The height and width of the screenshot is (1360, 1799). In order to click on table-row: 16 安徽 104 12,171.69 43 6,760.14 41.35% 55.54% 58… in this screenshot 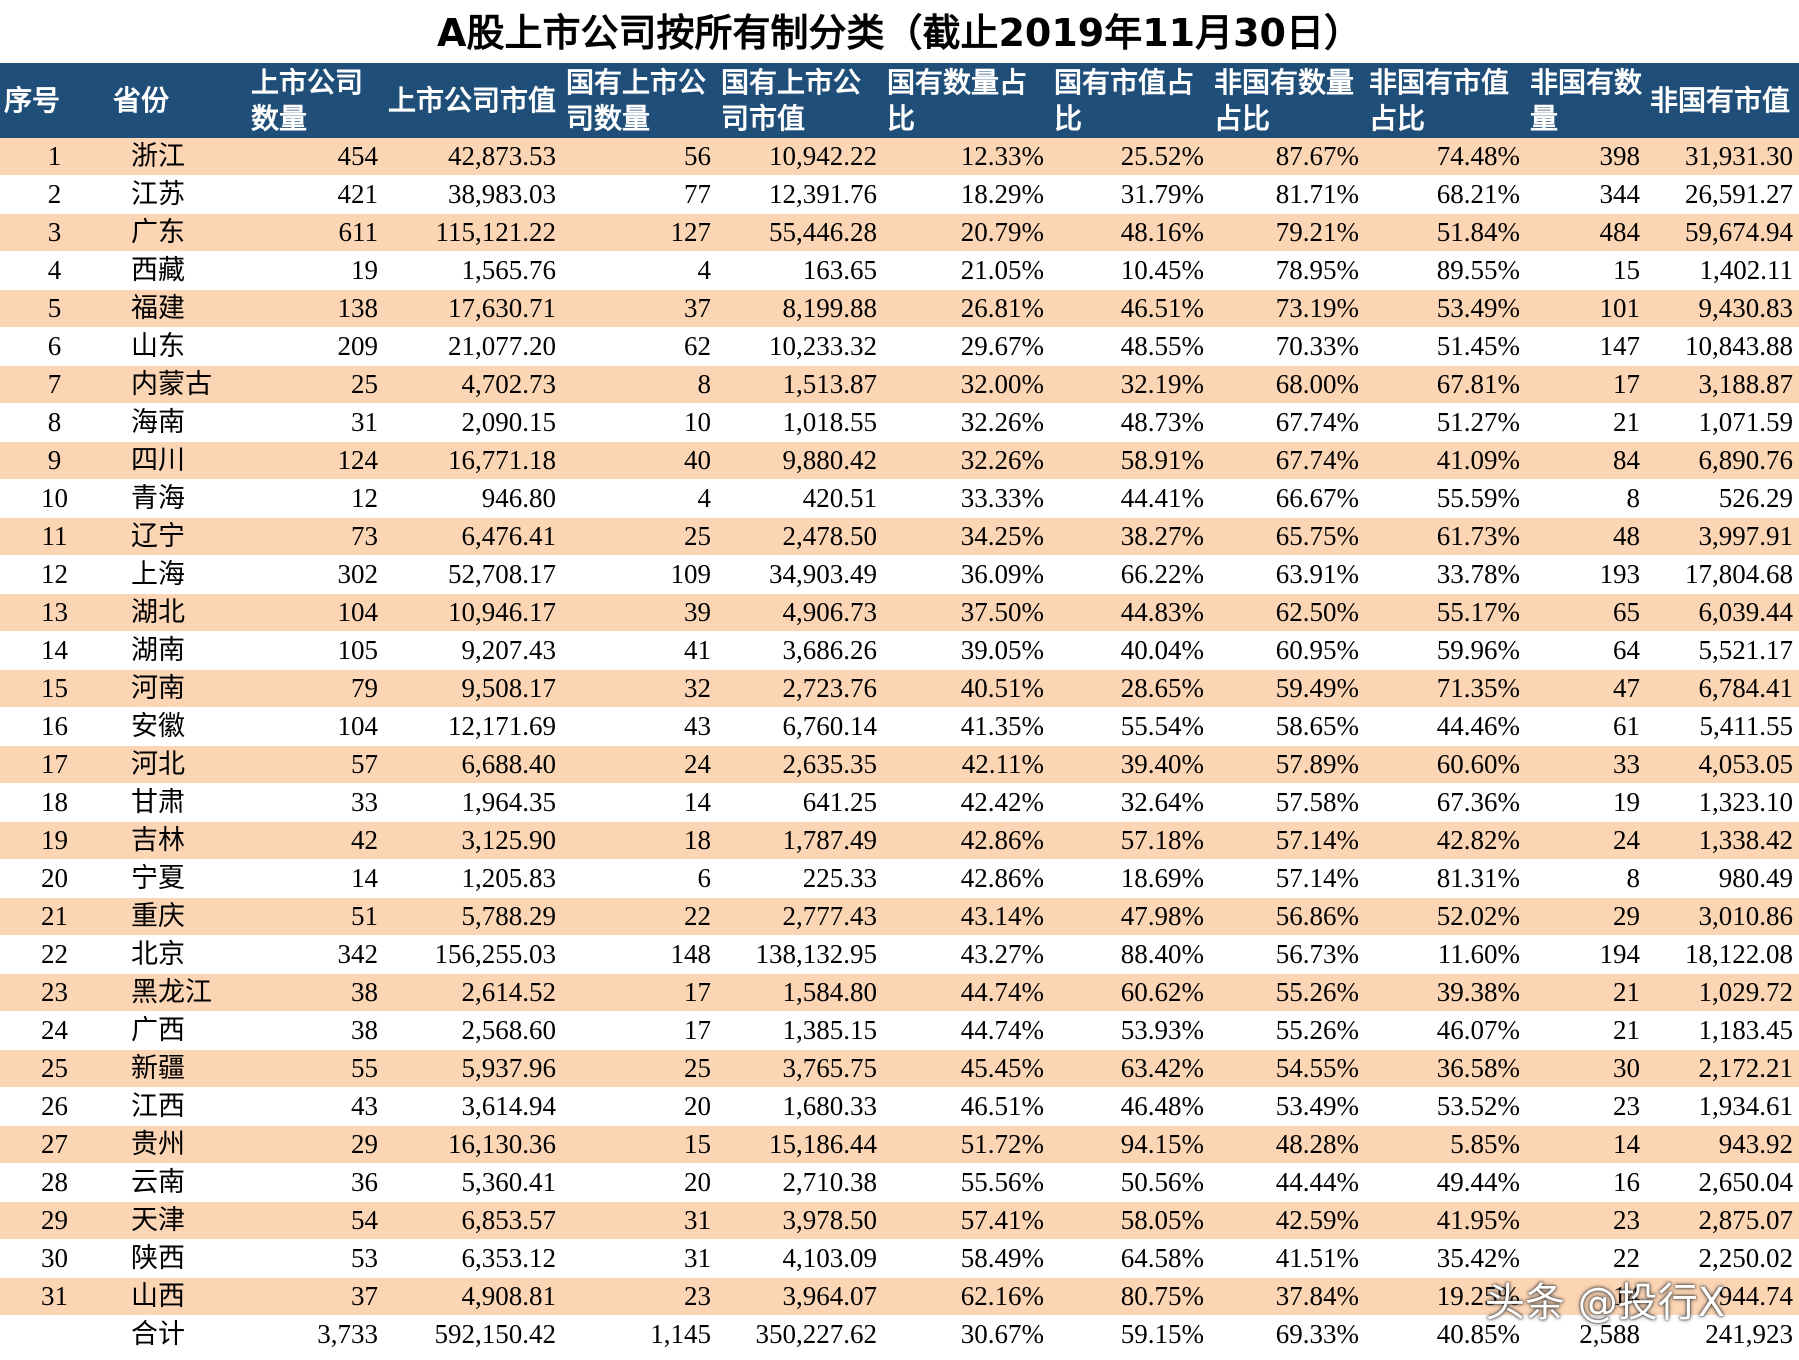, I will do `click(899, 726)`.